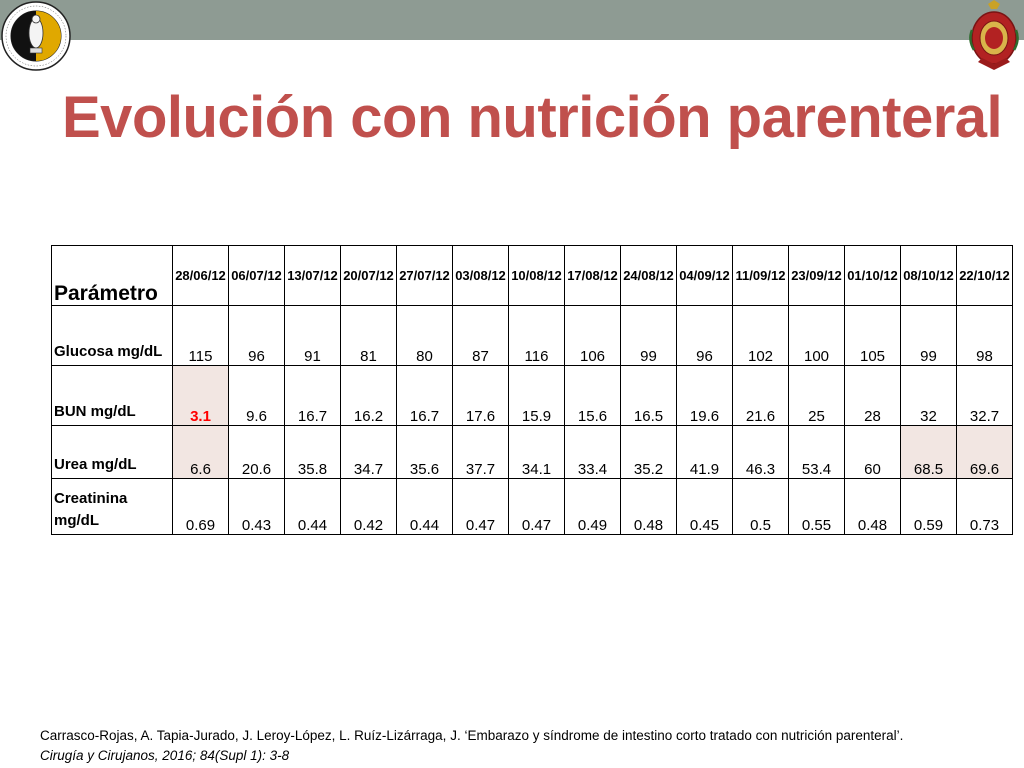 Image resolution: width=1024 pixels, height=768 pixels. What do you see at coordinates (648, 452) in the screenshot?
I see `table-cell: 35.2` at bounding box center [648, 452].